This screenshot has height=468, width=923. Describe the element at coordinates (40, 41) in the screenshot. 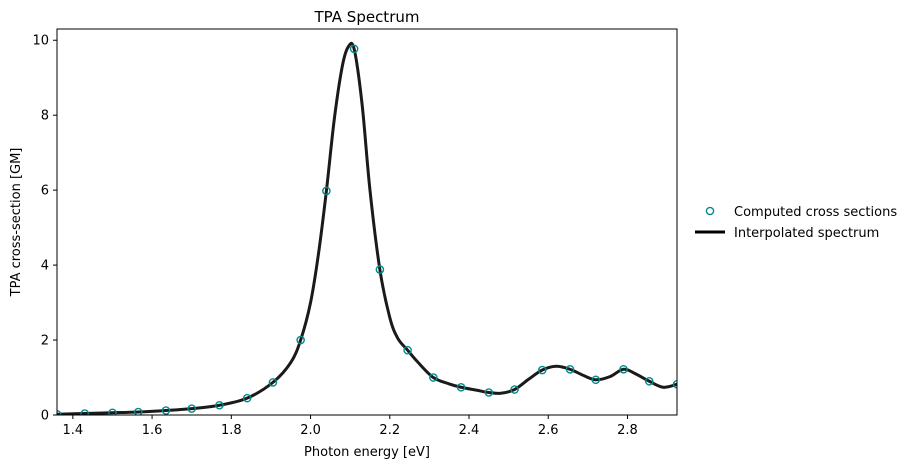

I see `y-tick-label: 10` at that location.